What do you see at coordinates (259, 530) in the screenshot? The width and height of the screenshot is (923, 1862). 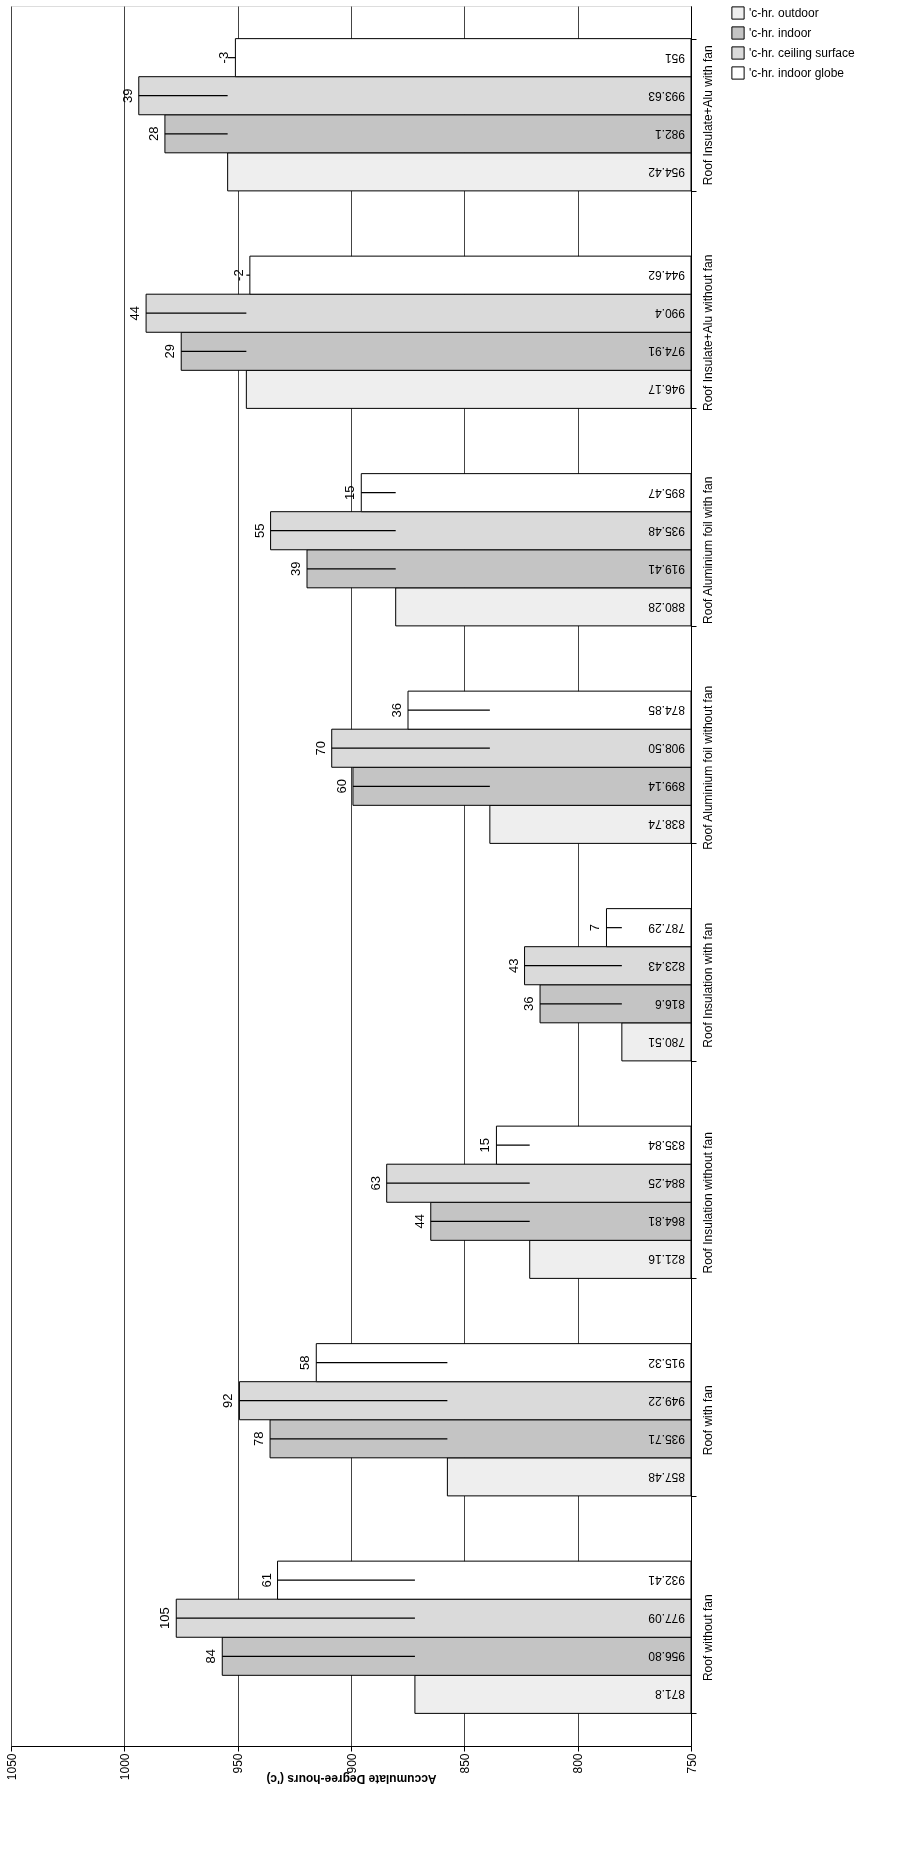 I see `annotation: 55` at bounding box center [259, 530].